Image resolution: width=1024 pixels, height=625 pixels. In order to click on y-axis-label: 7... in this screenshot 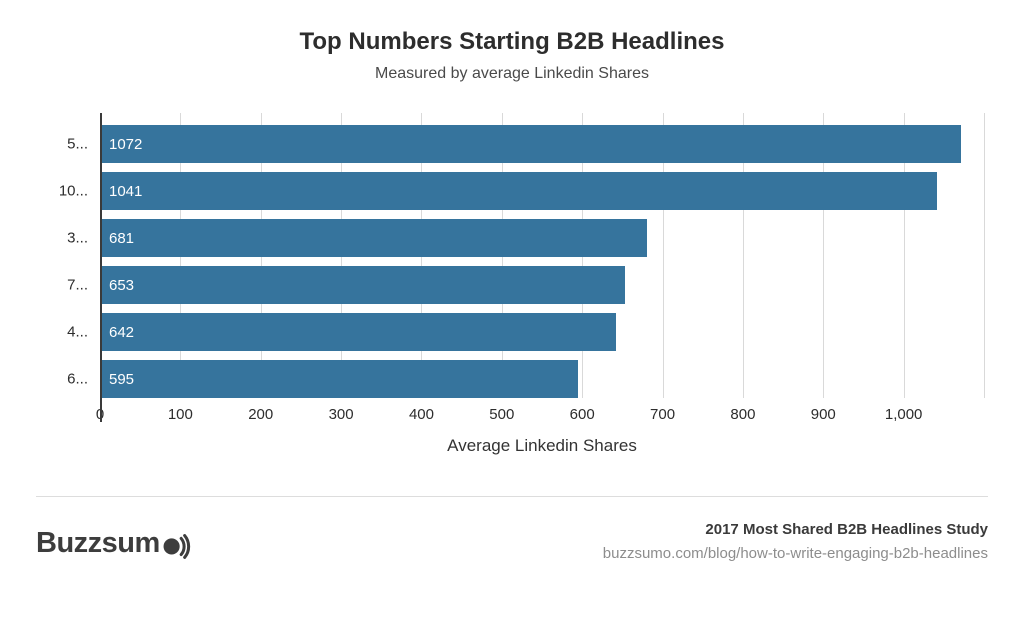, I will do `click(77, 285)`.